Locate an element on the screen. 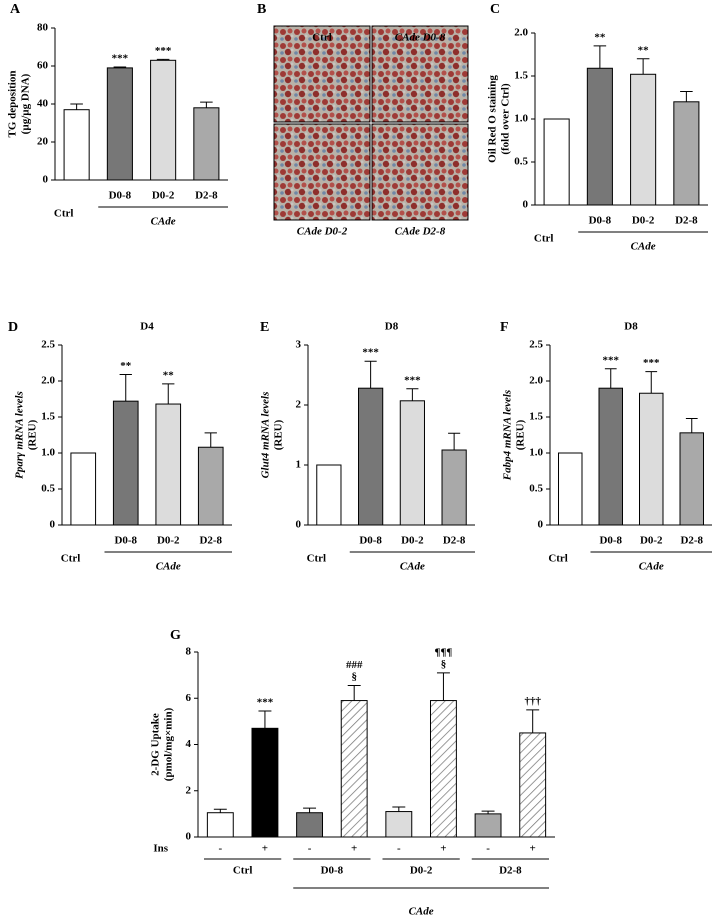 This screenshot has width=718, height=919. x-tick-label: D0-8 is located at coordinates (610, 541).